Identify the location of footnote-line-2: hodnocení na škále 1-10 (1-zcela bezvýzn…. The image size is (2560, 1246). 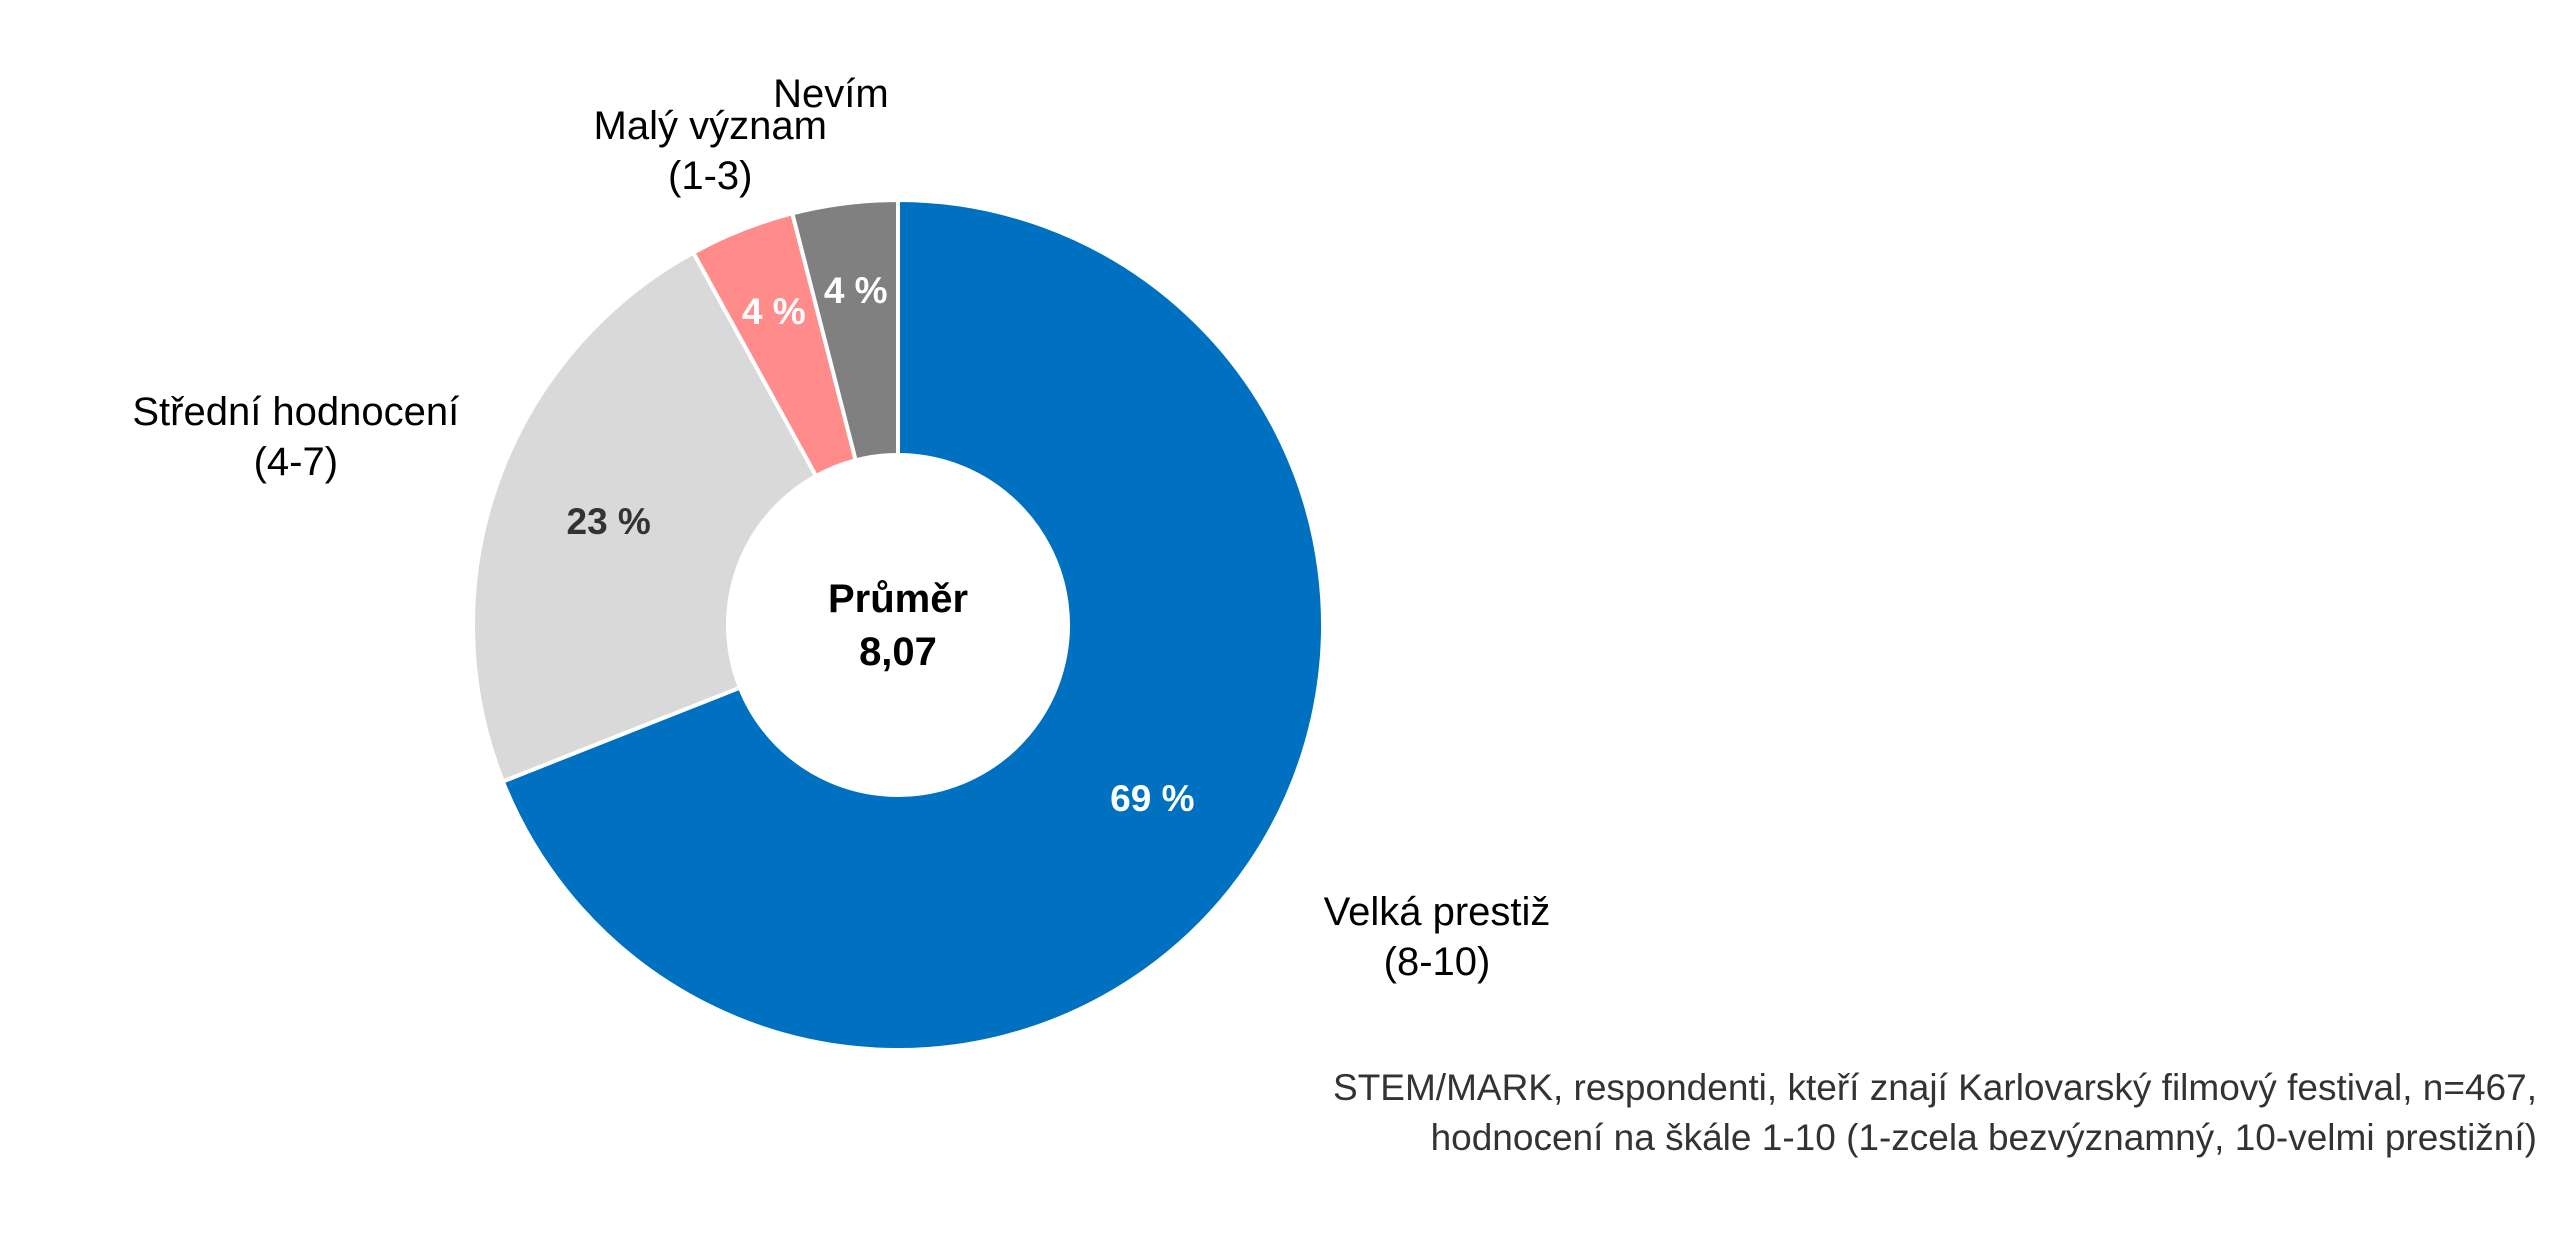
(1983, 1137).